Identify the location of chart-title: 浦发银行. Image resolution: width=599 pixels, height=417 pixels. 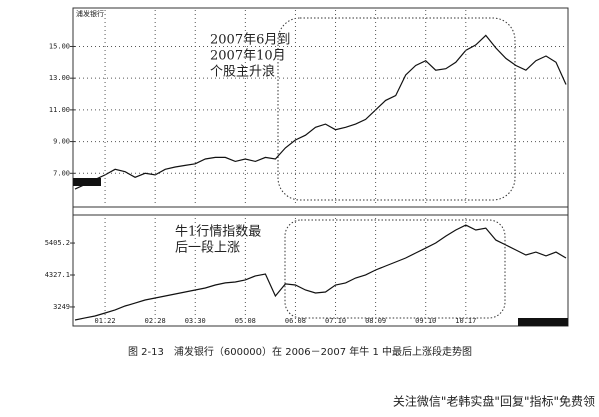
(90, 13).